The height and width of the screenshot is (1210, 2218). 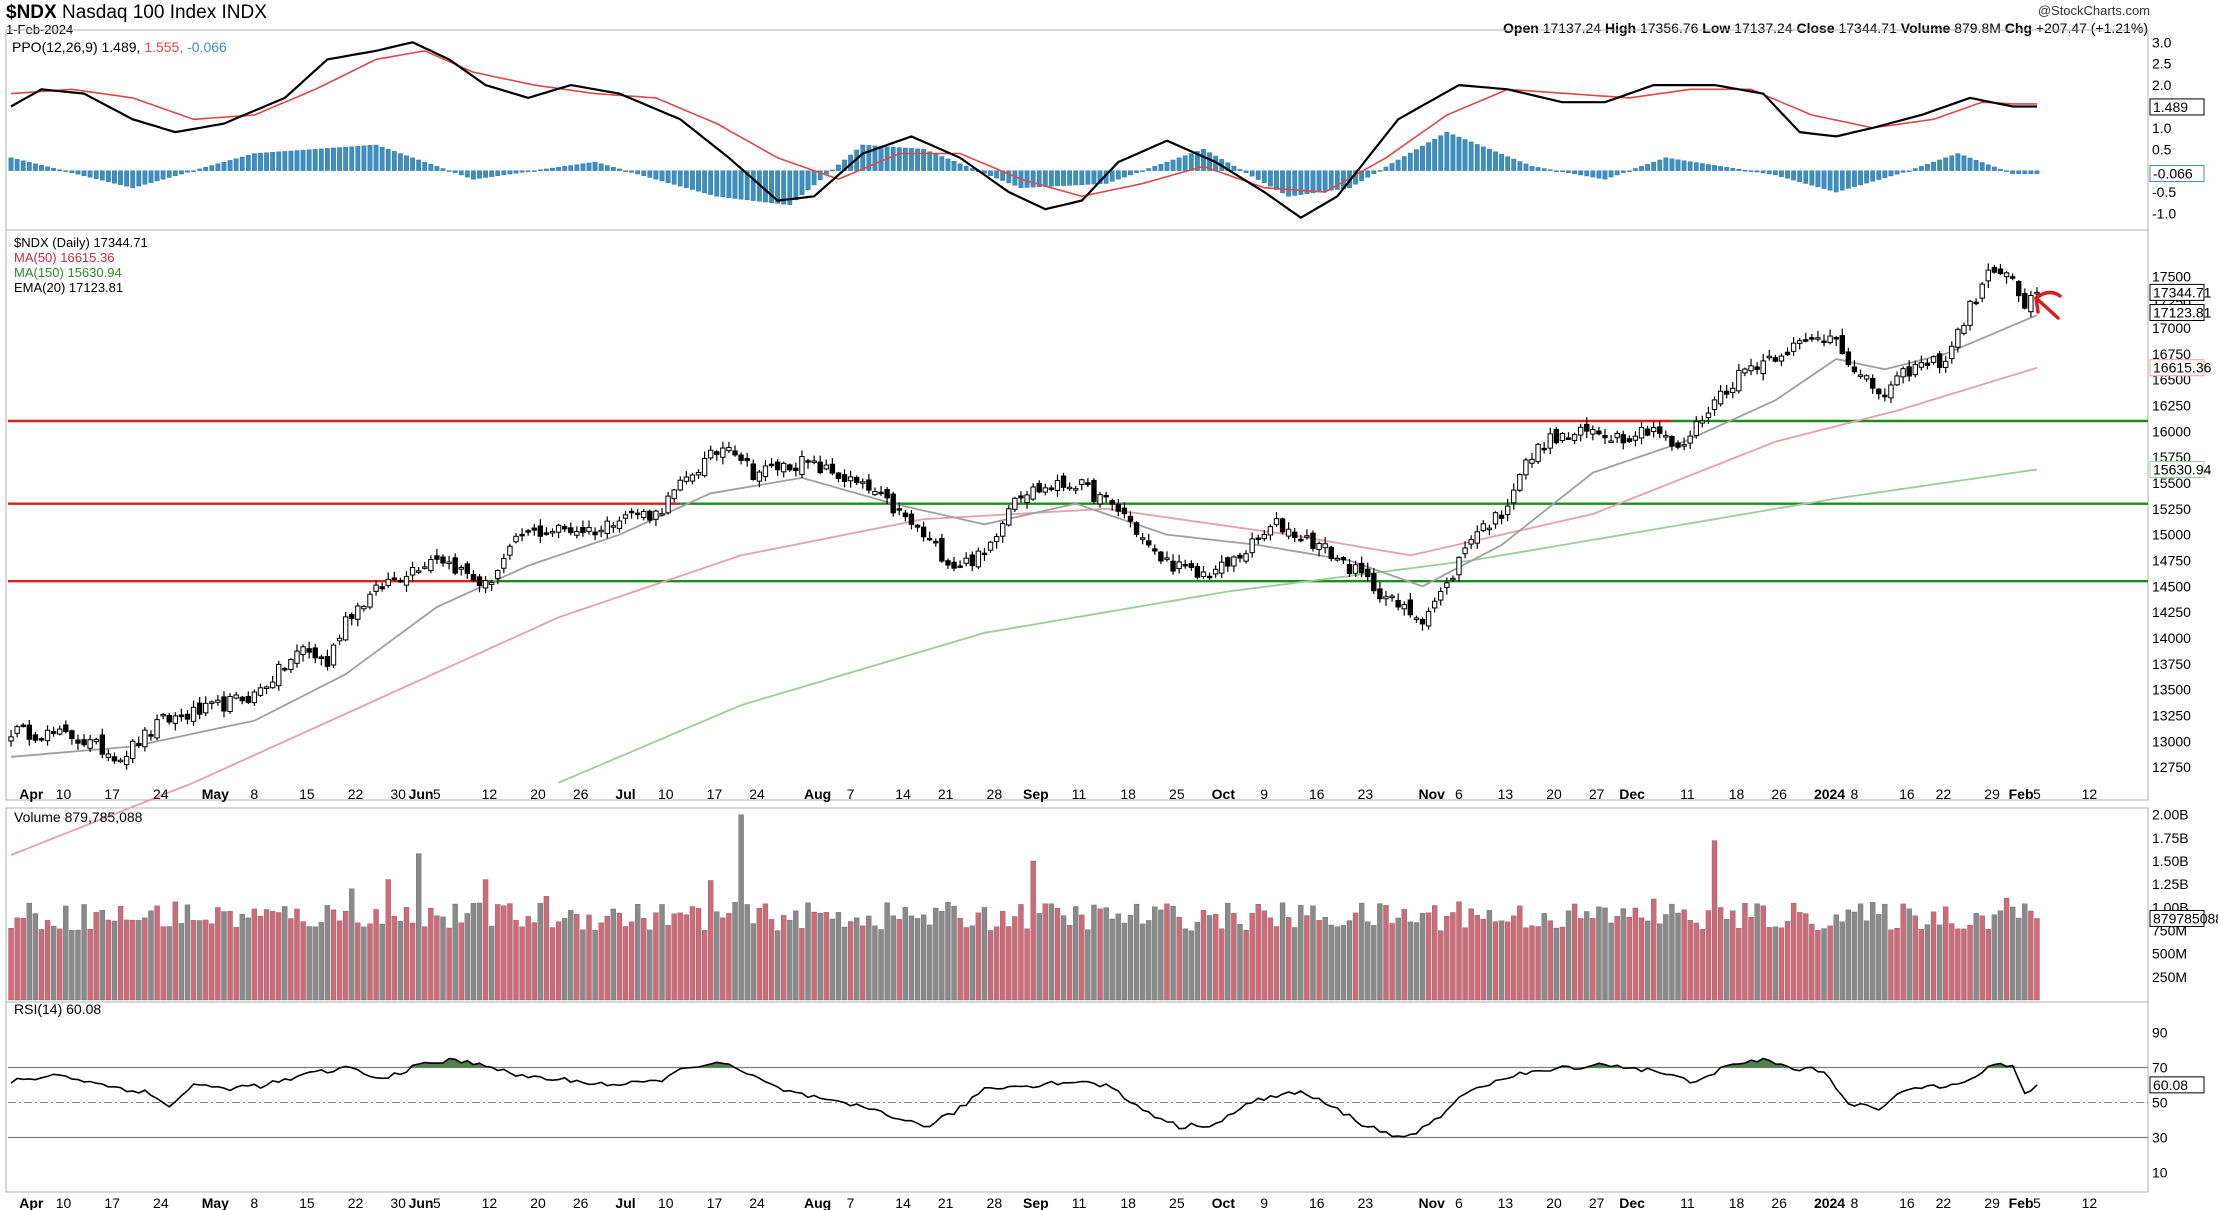 What do you see at coordinates (1944, 794) in the screenshot?
I see `x-axis-label: 22` at bounding box center [1944, 794].